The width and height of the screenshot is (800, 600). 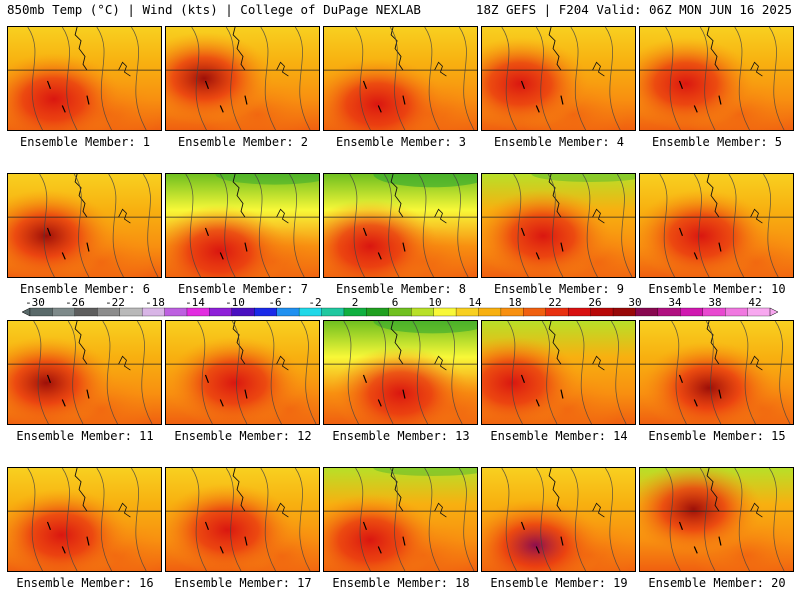 What do you see at coordinates (434, 302) in the screenshot?
I see `colorbar-tick-label: 10` at bounding box center [434, 302].